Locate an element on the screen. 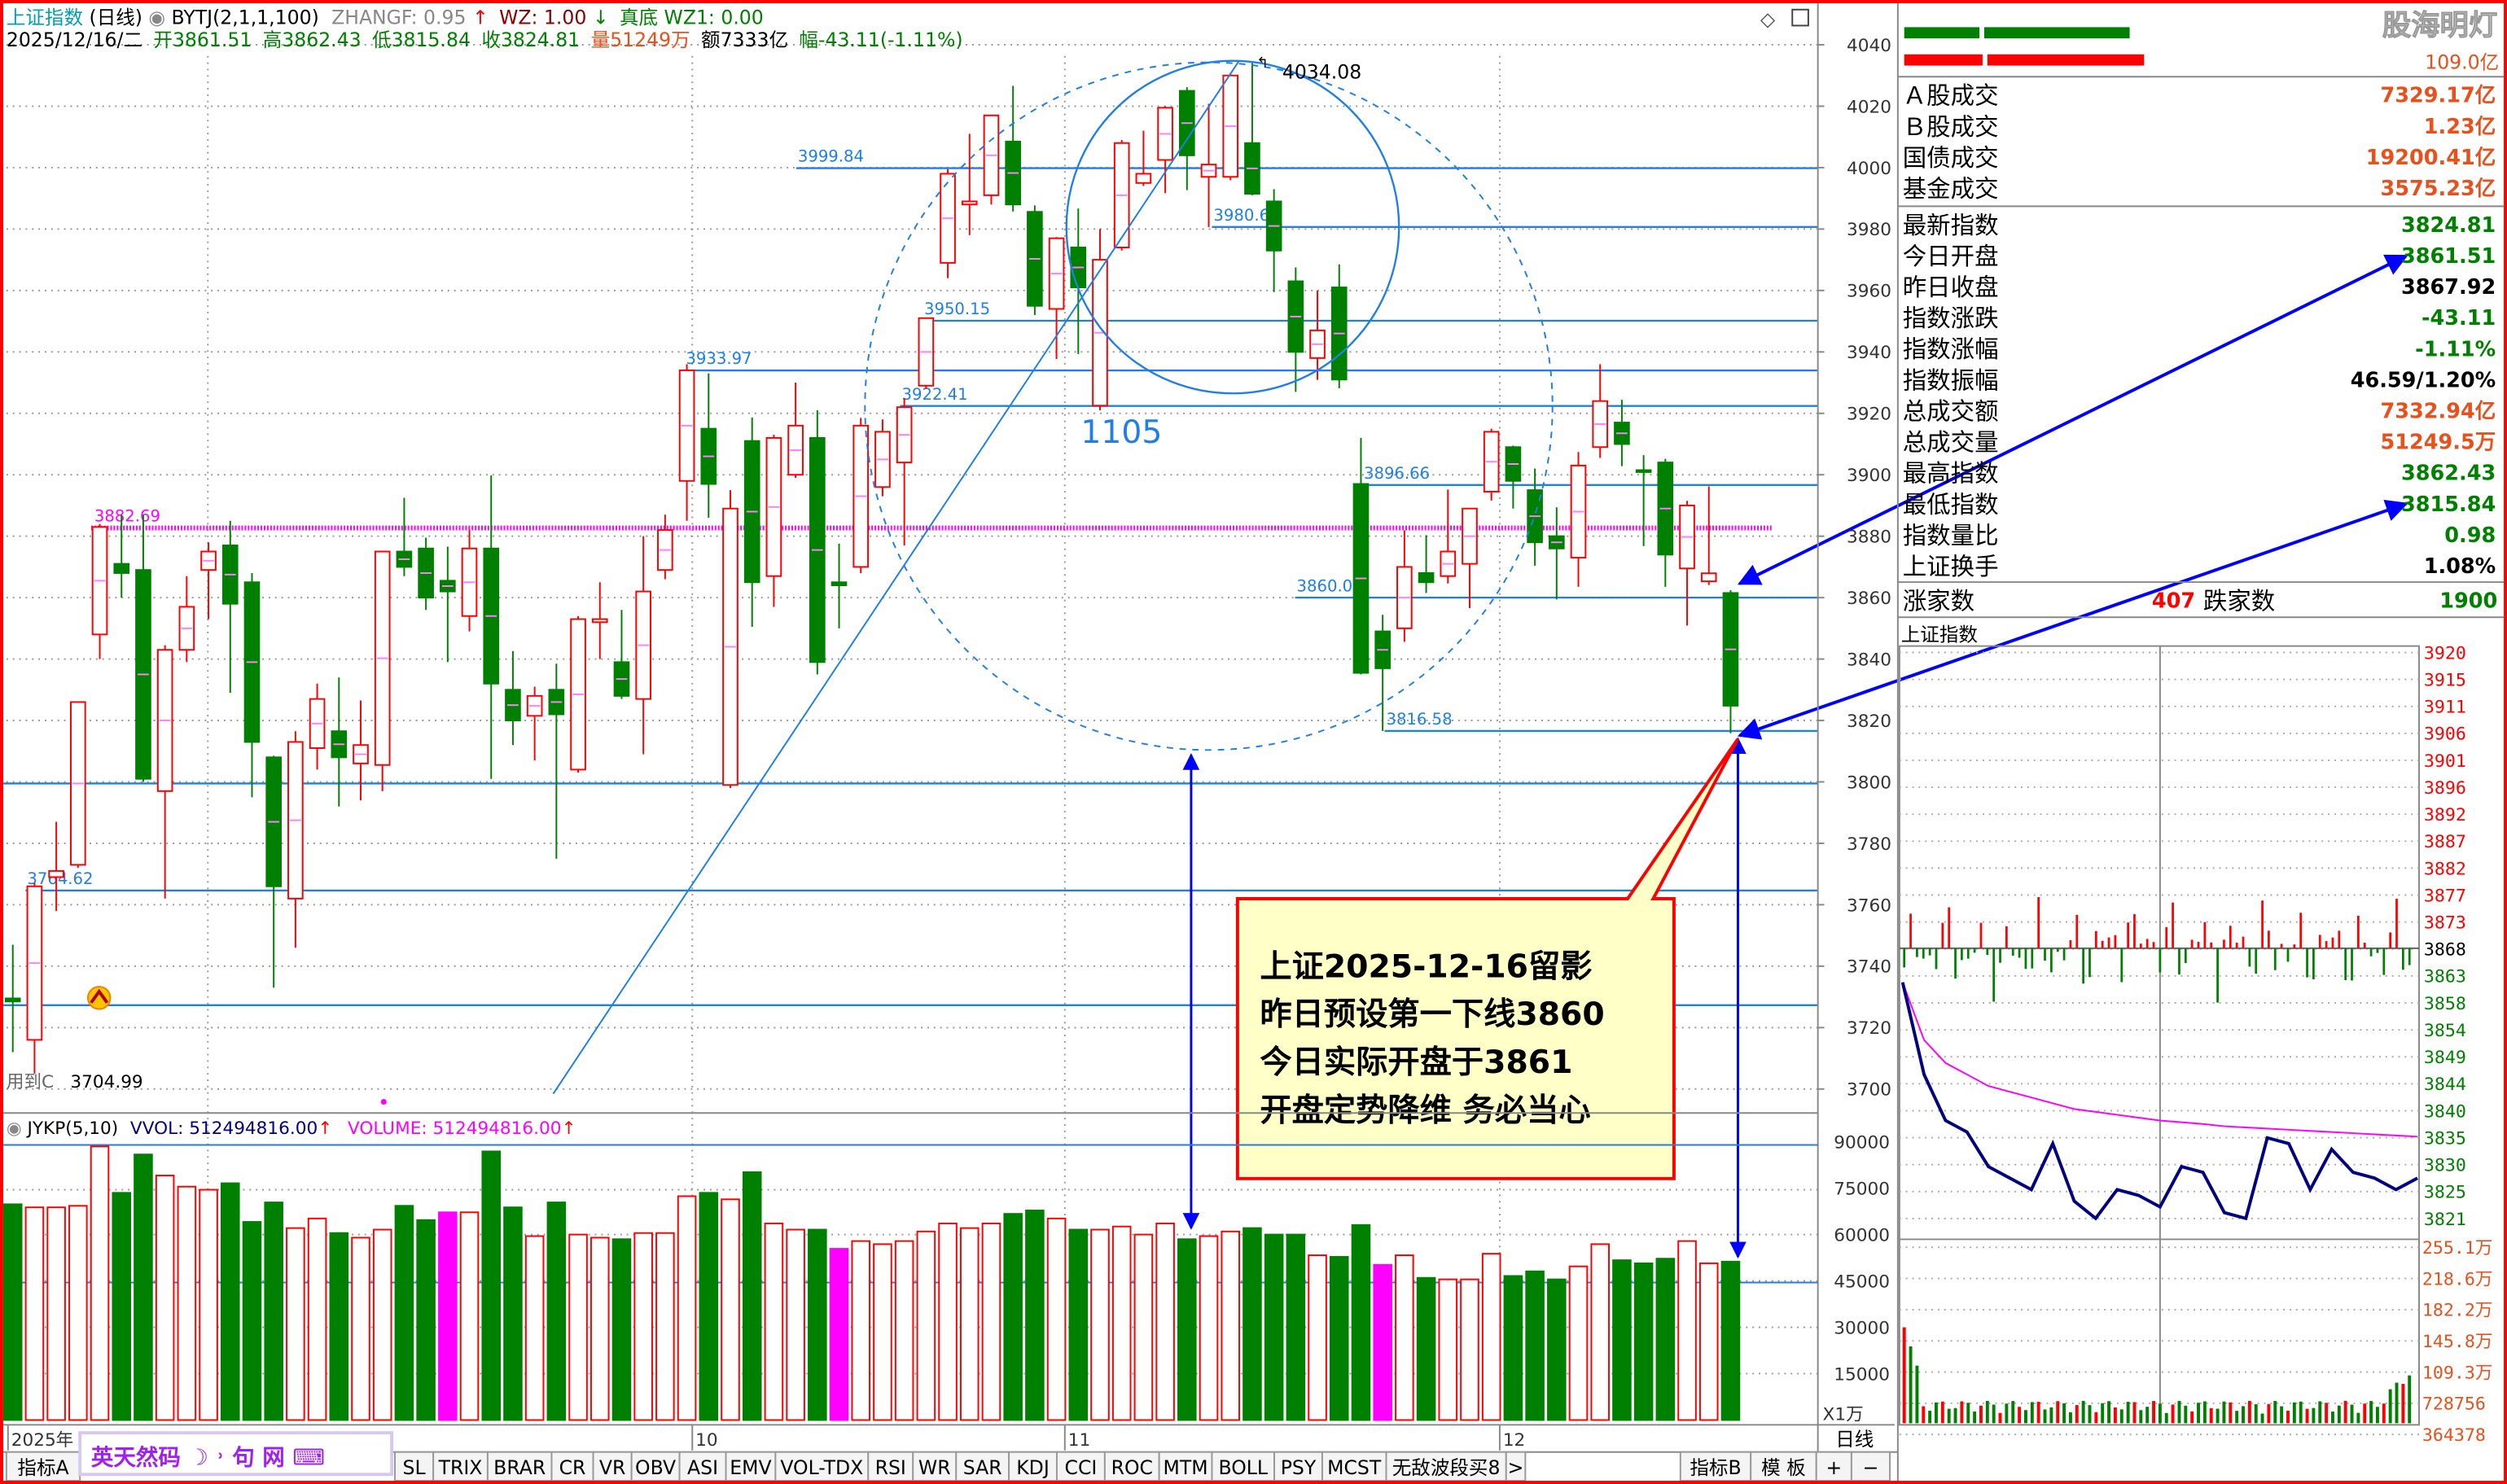 The height and width of the screenshot is (1484, 2507). tab-sl: SL is located at coordinates (415, 1467).